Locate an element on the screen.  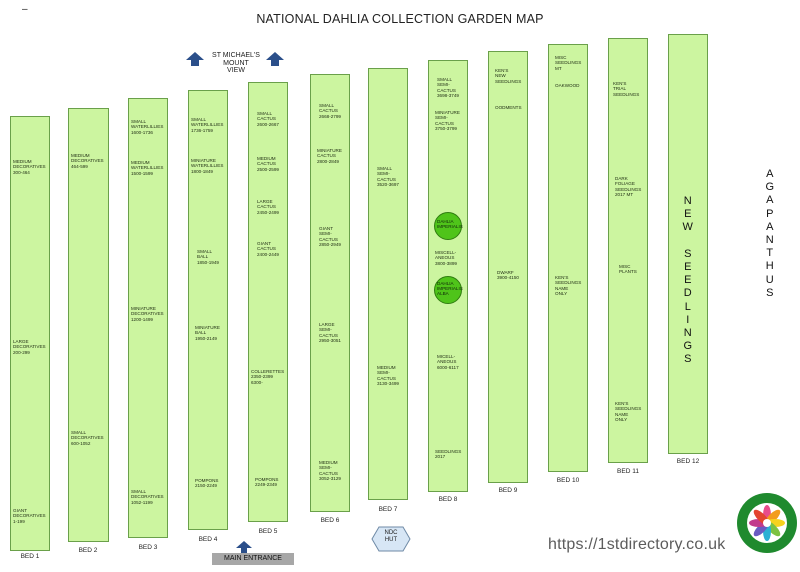
bed-section-label: KEN'S TRIAL SEEDLINGS is located at coordinates (626, 89).